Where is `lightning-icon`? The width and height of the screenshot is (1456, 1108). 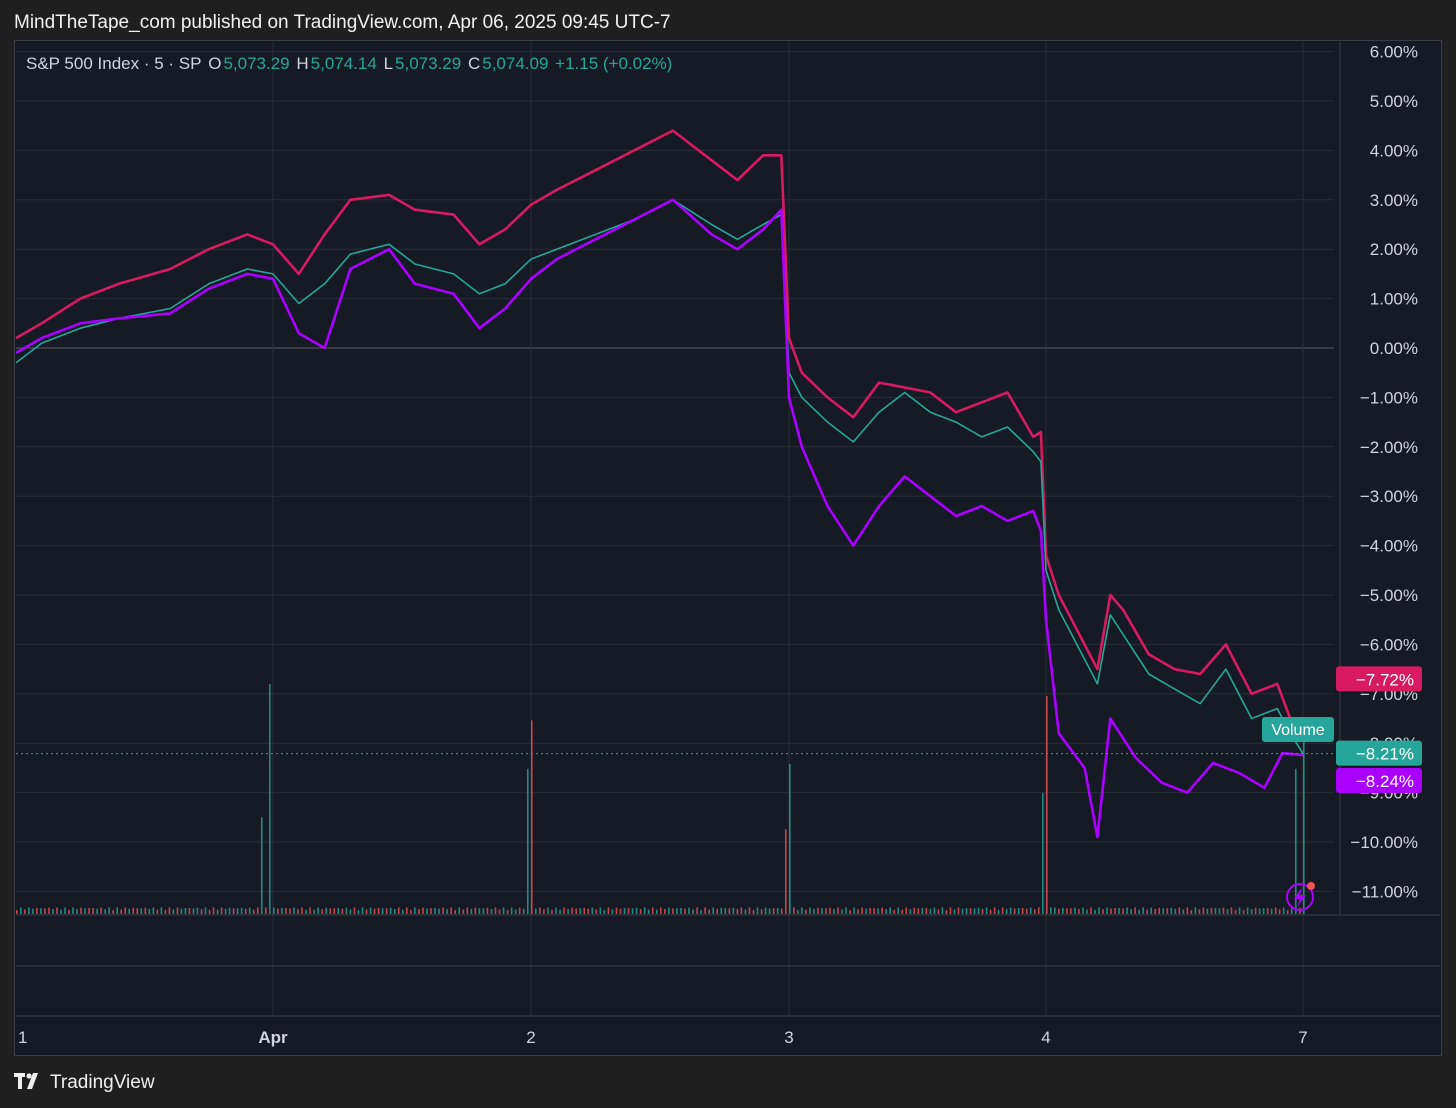
lightning-icon is located at coordinates (1300, 897).